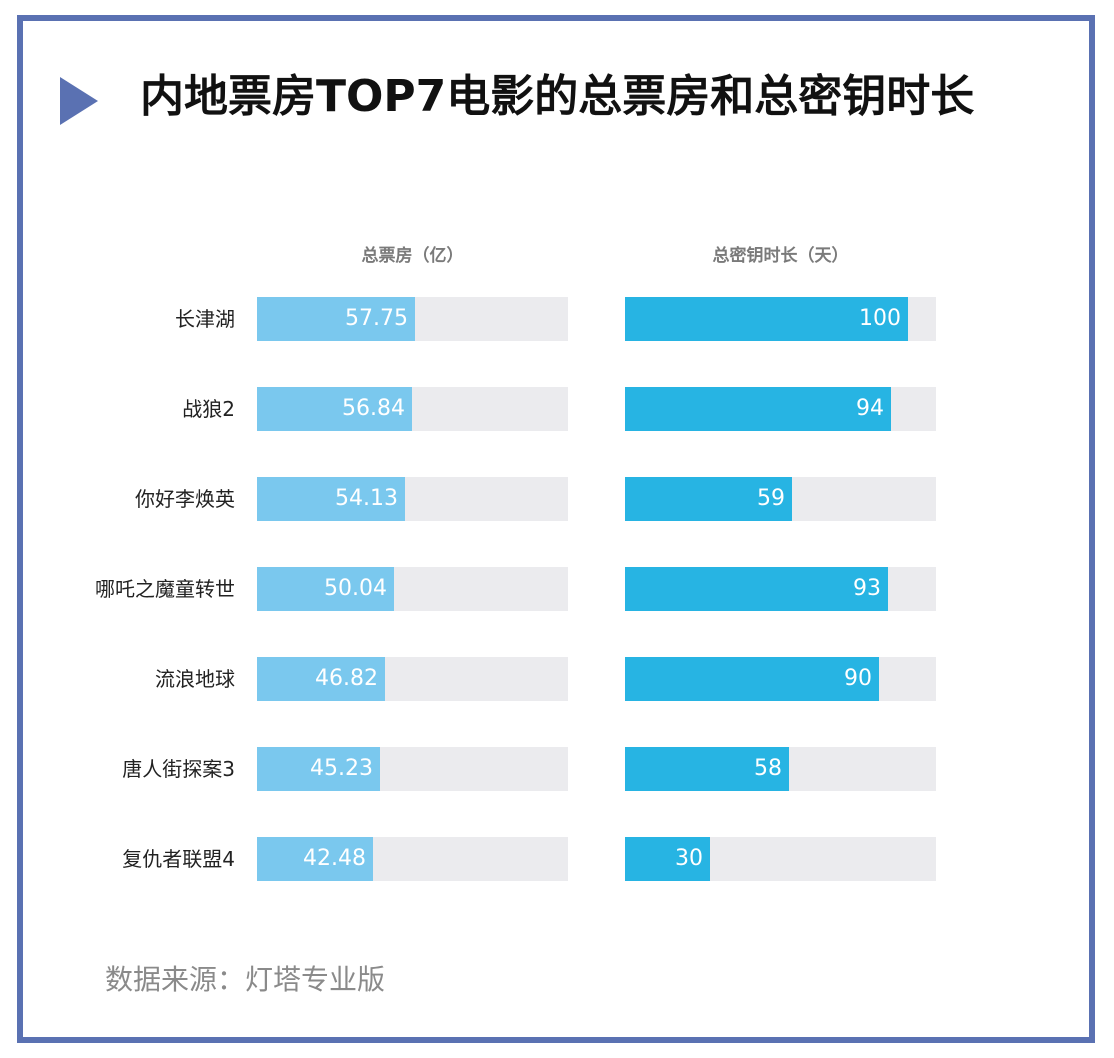 The image size is (1114, 1058). I want to click on box-office-value-label: 57.75, so click(376, 318).